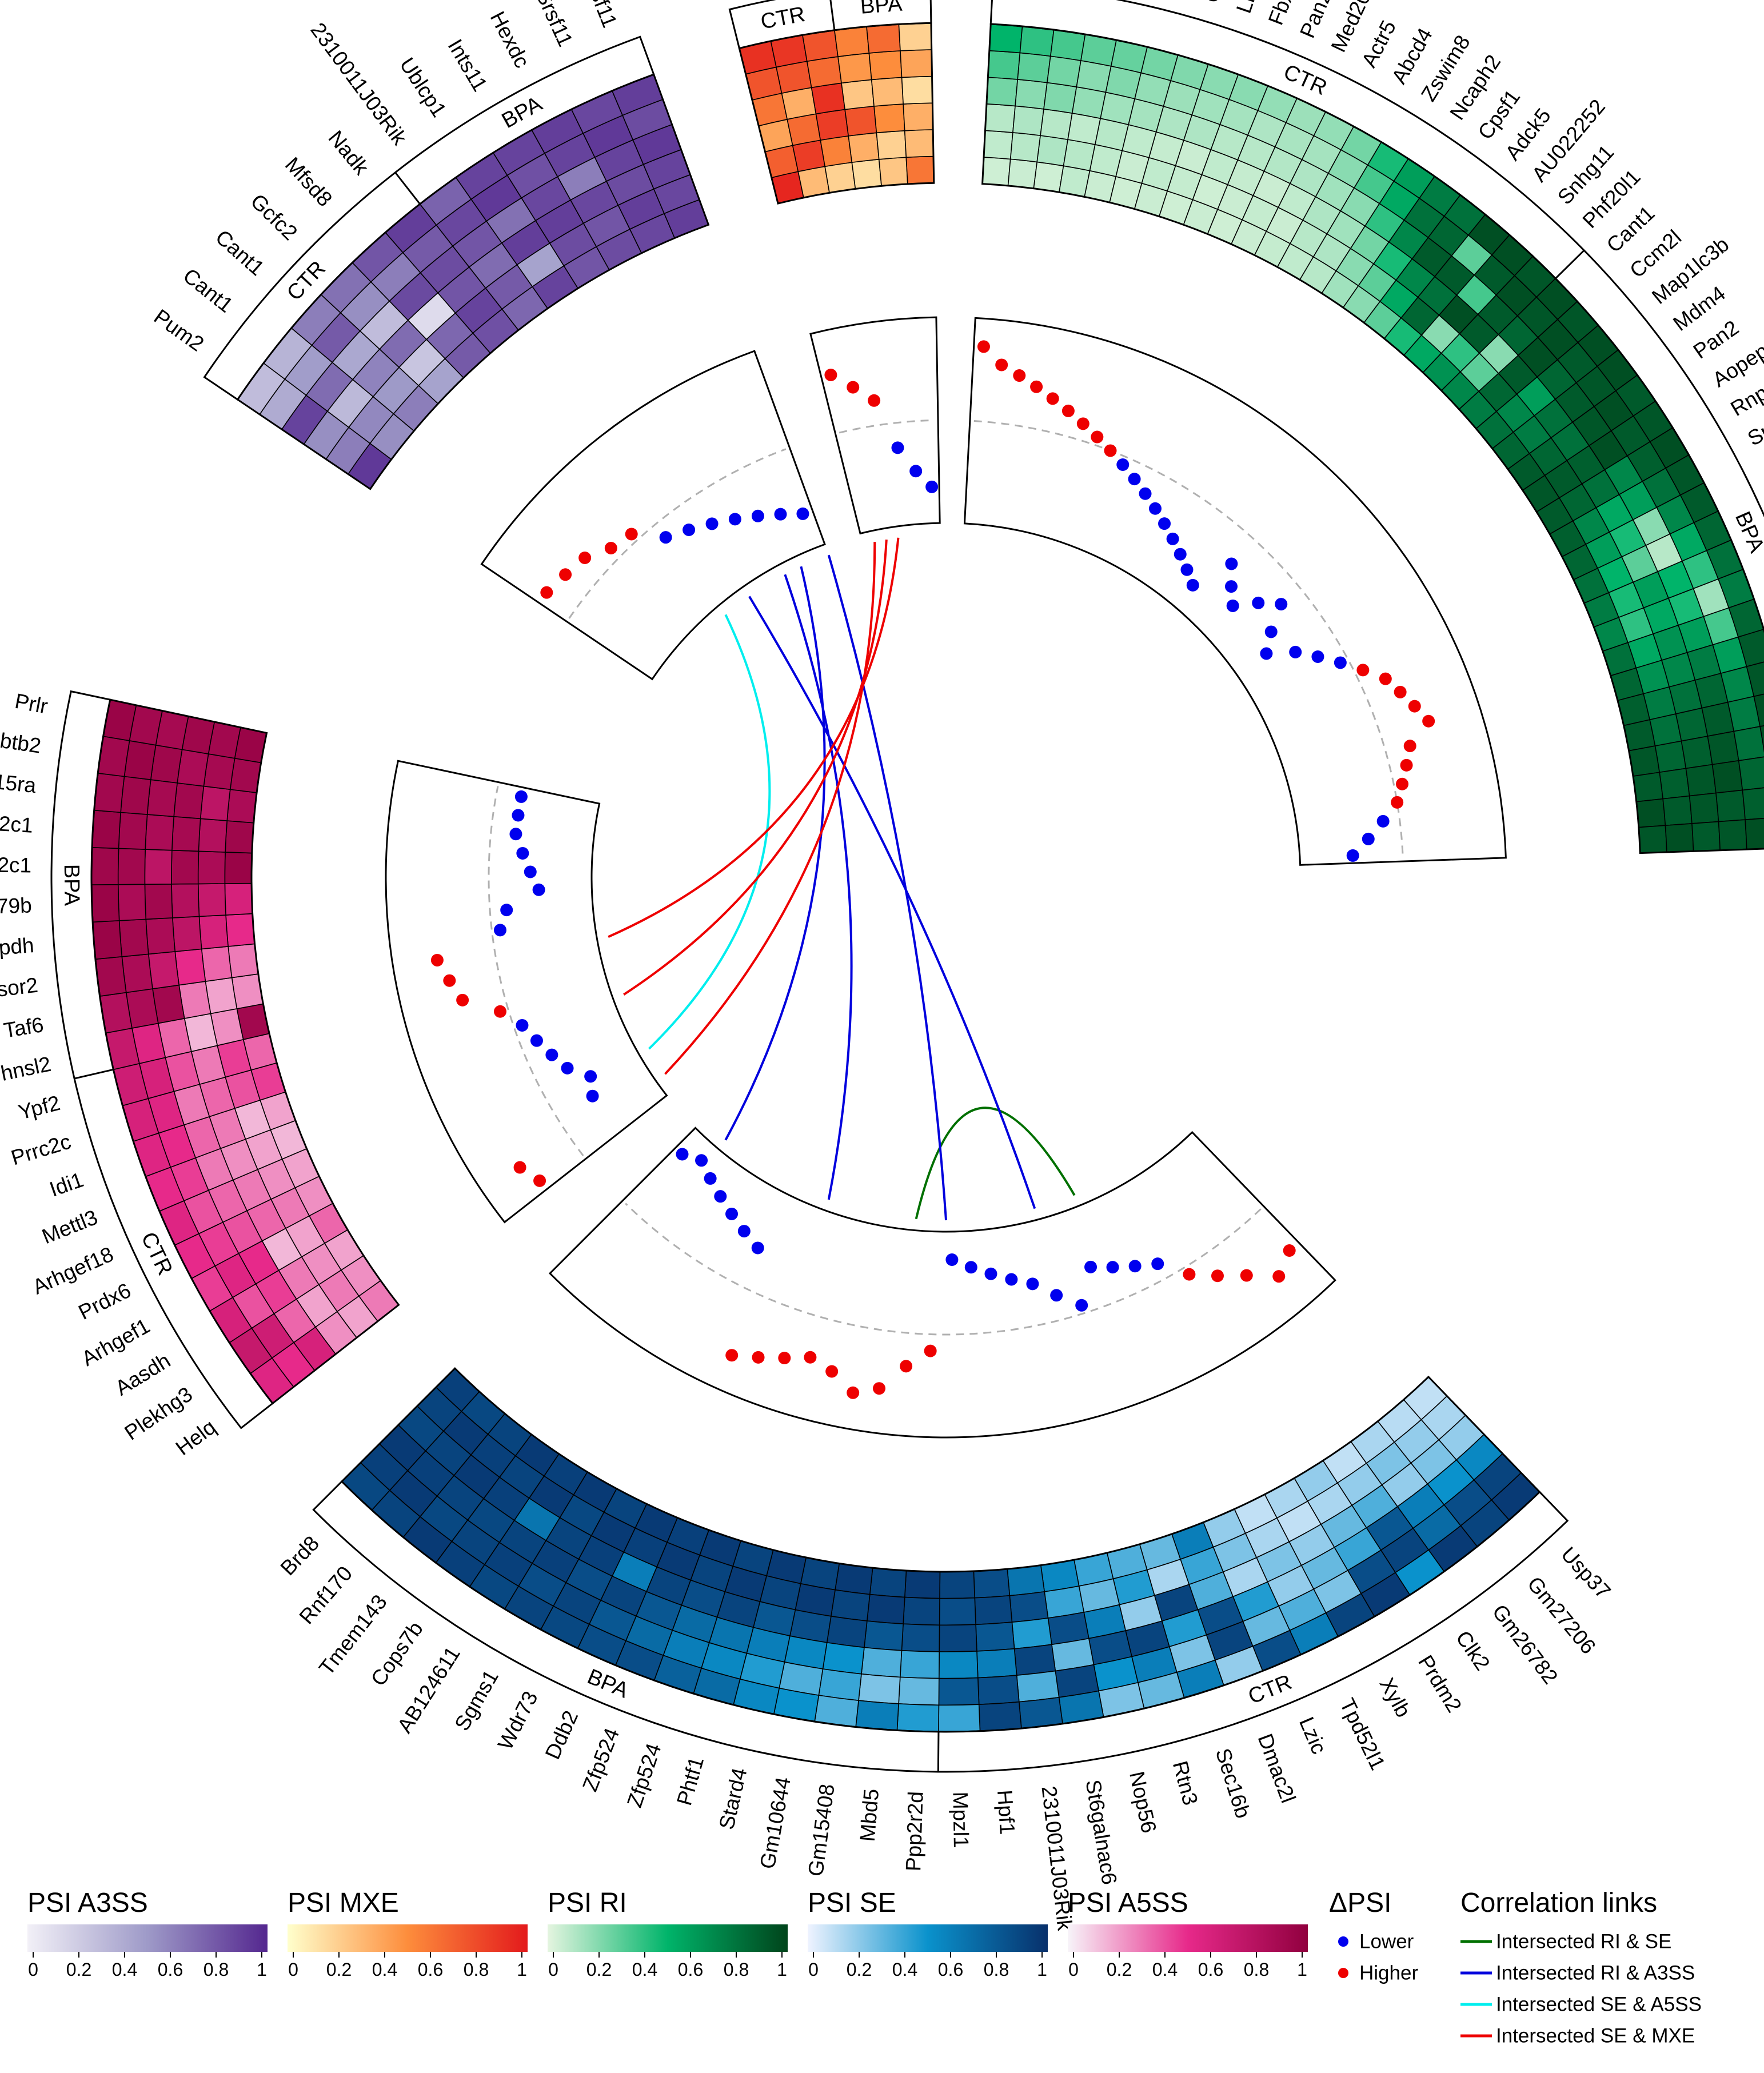 This screenshot has width=1764, height=2073. Describe the element at coordinates (407, 188) in the screenshot. I see `group-divider` at that location.